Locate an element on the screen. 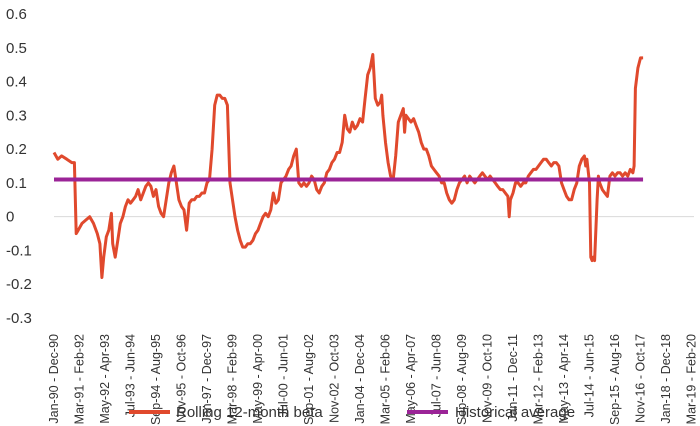  x-tick-label: Sep-08 - Aug-09 is located at coordinates (462, 379).